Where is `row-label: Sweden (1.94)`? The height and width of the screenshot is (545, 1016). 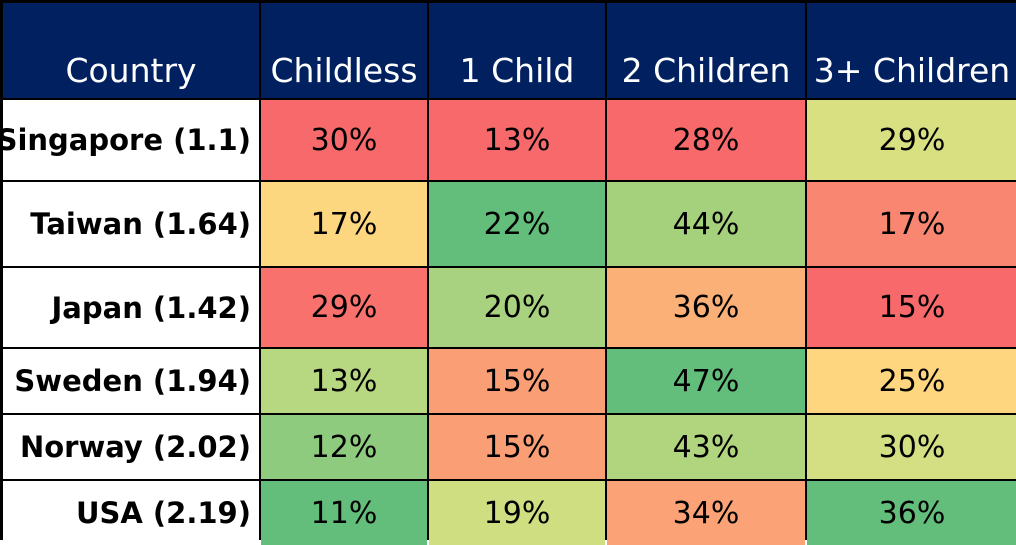
row-label: Sweden (1.94) is located at coordinates (131, 381).